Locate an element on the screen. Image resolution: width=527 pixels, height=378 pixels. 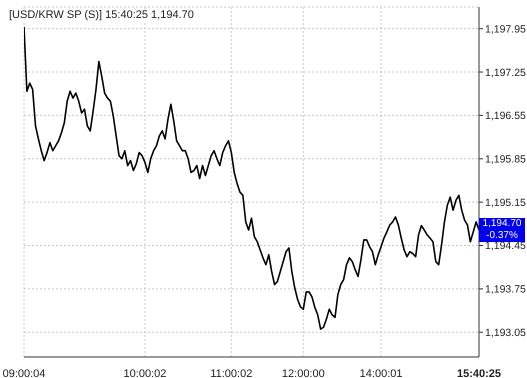
y-tick-label: 1,197.95 is located at coordinates (505, 29).